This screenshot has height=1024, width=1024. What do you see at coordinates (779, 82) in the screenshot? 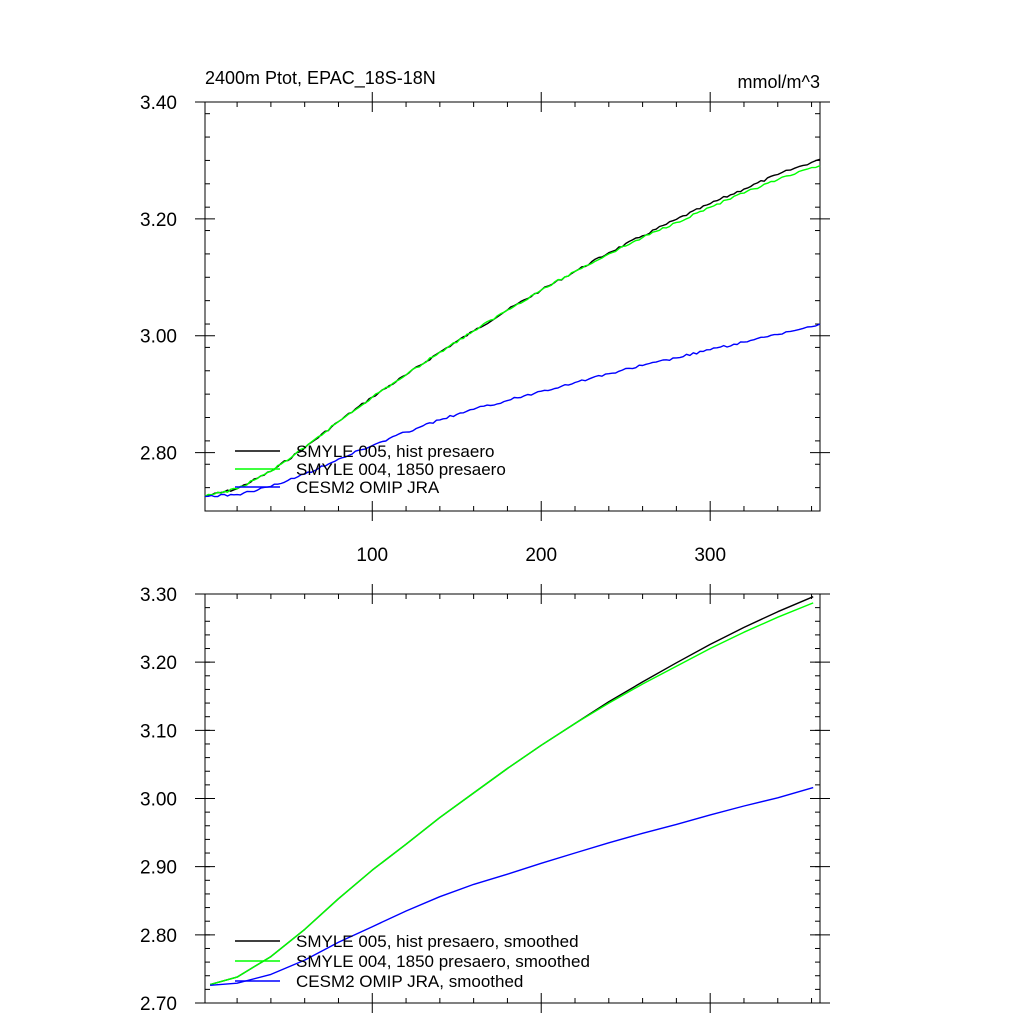
I see `units-label: mmol/m^3` at bounding box center [779, 82].